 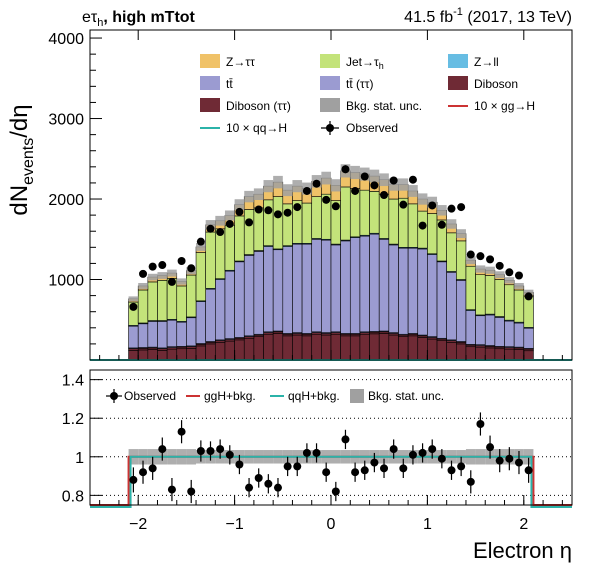 I want to click on main-ytick-label-0: 1000, so click(x=66, y=281).